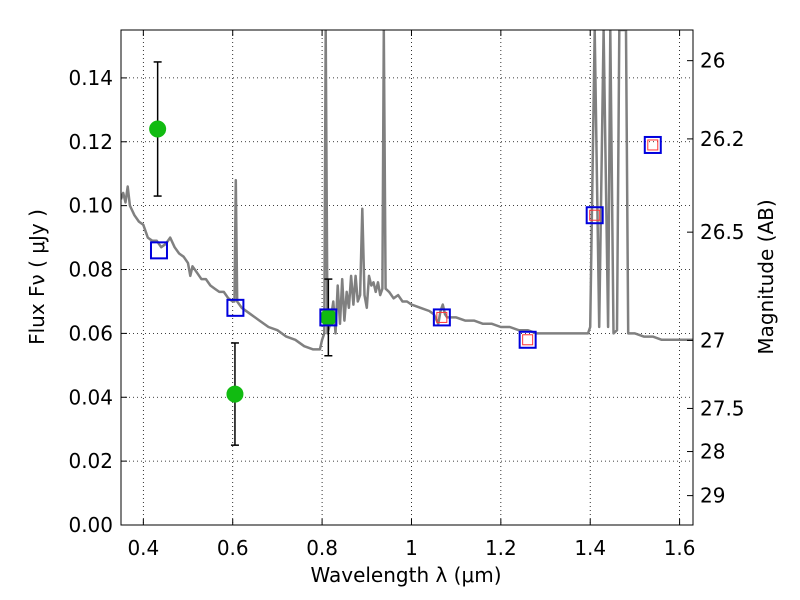 The width and height of the screenshot is (800, 600). I want to click on x-tick-label: 0.6, so click(233, 548).